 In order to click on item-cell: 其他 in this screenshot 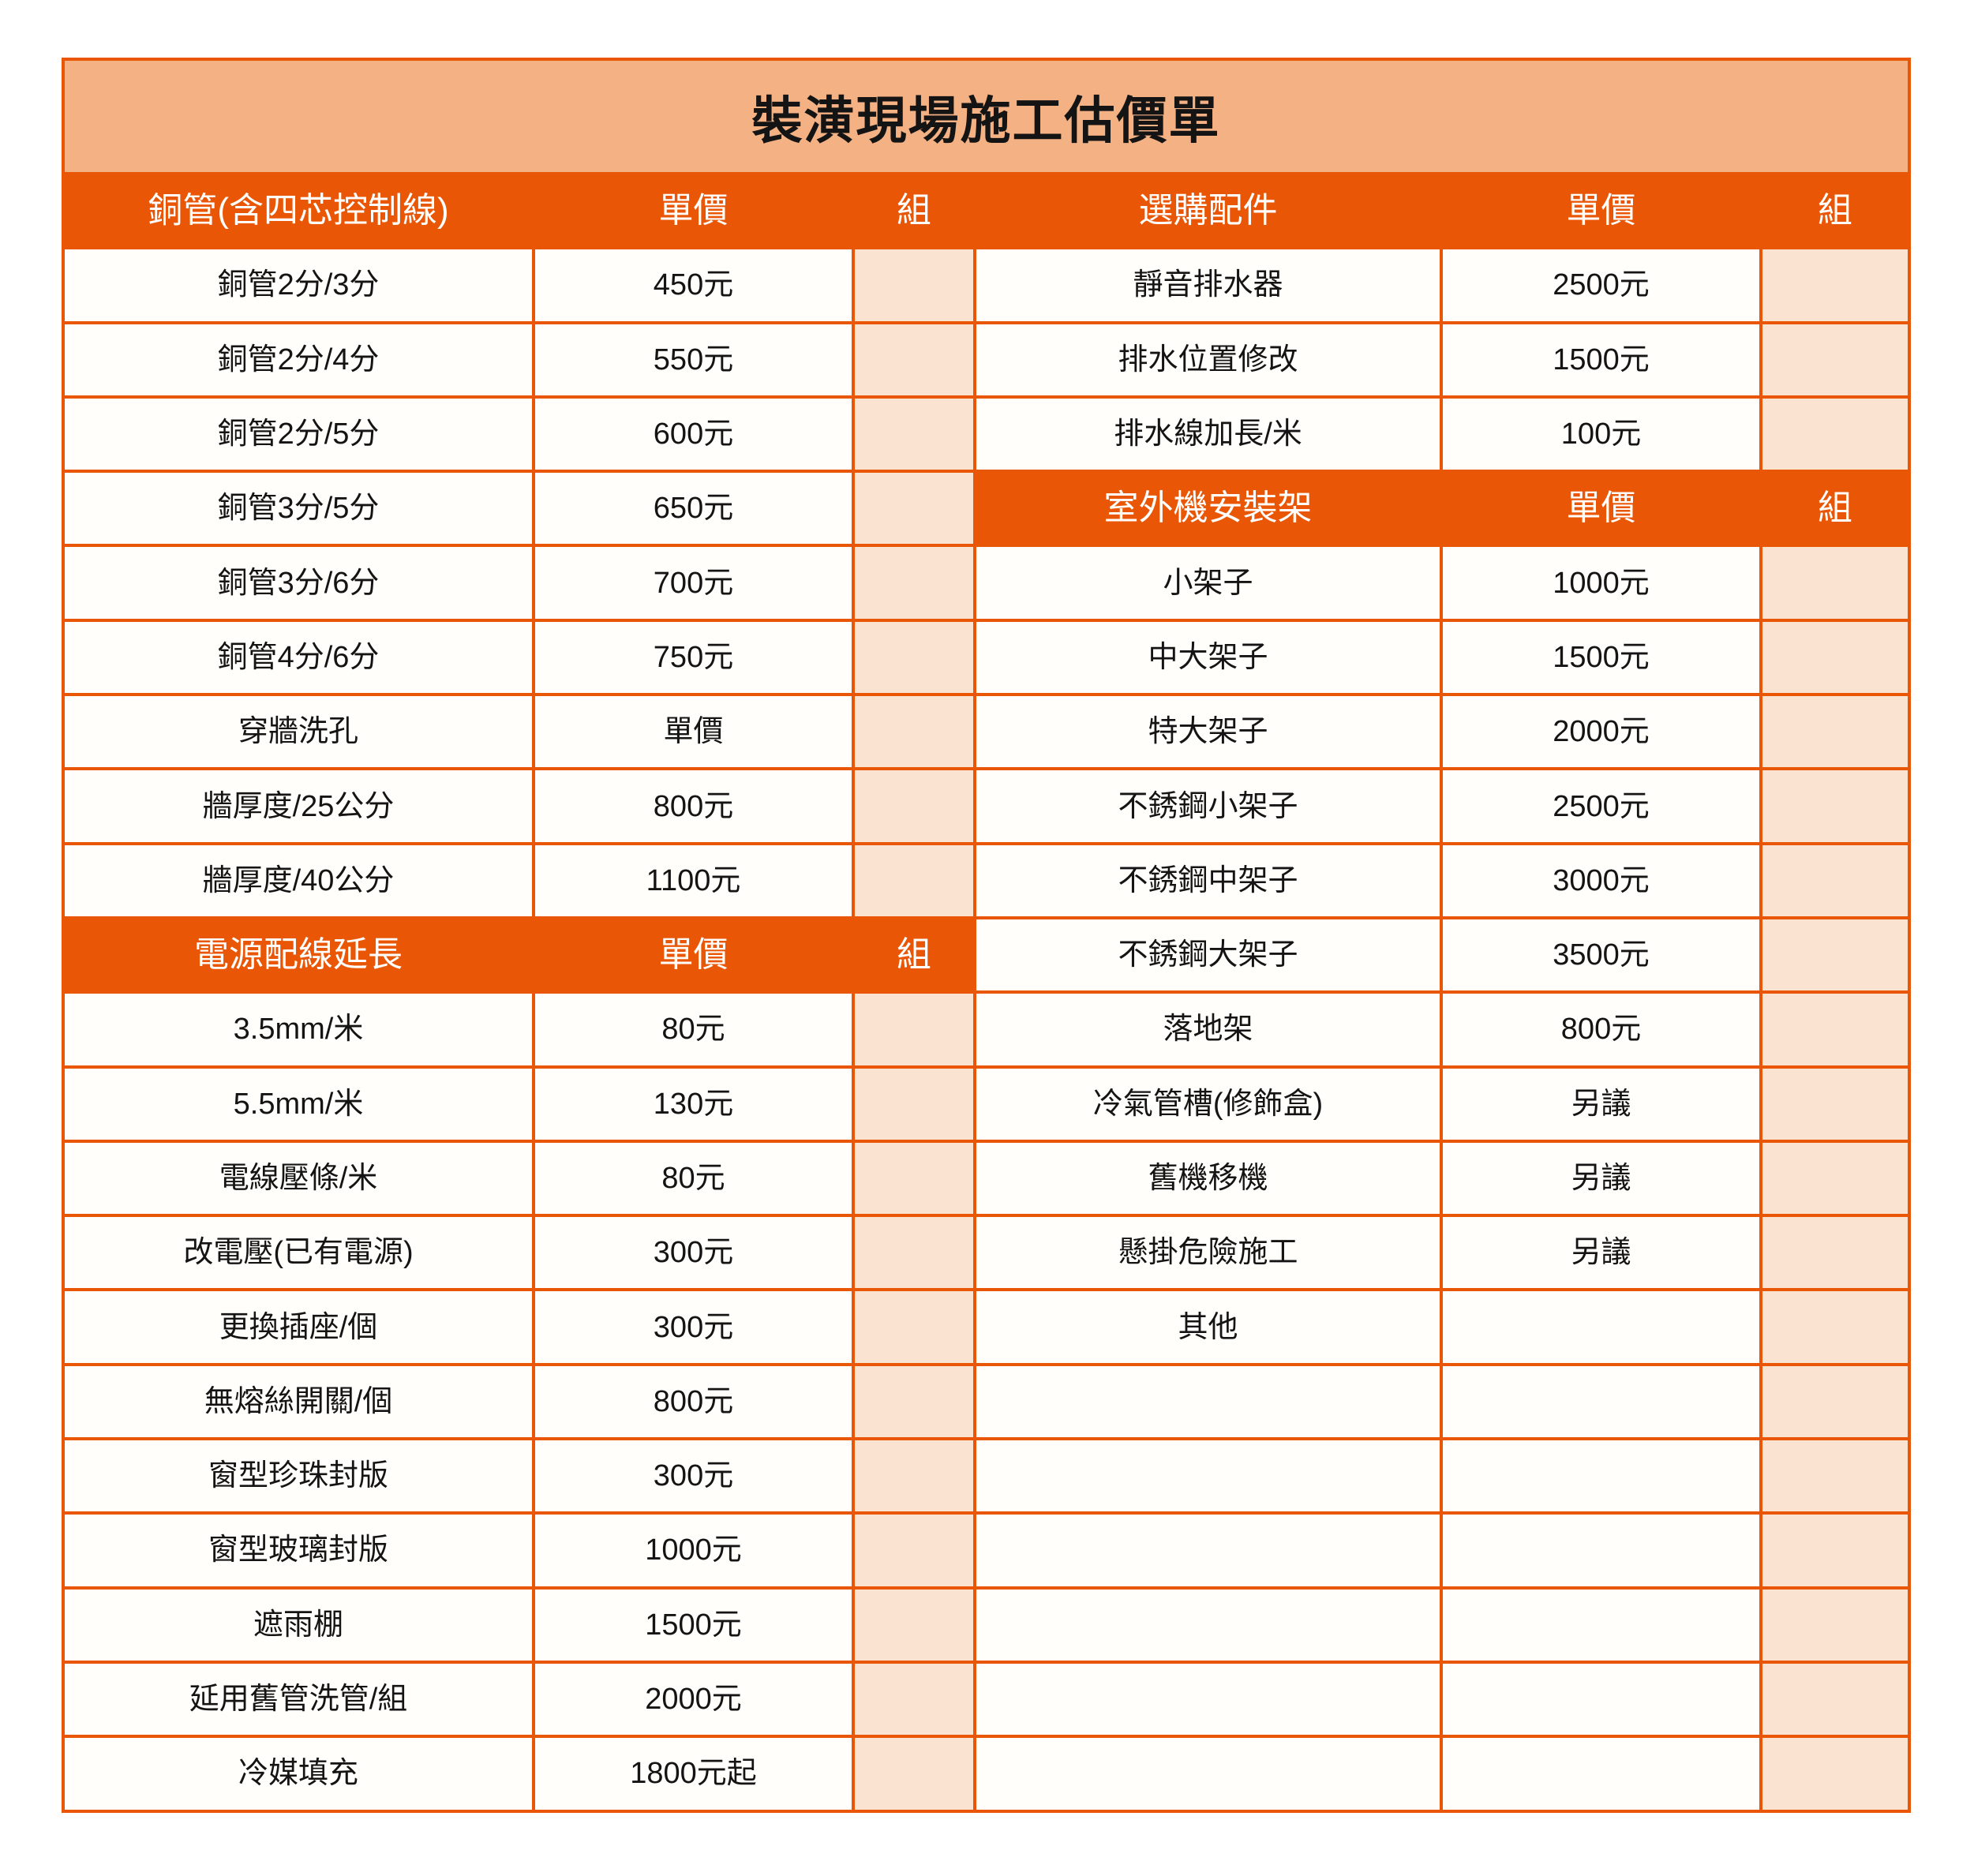, I will do `click(1208, 1327)`.